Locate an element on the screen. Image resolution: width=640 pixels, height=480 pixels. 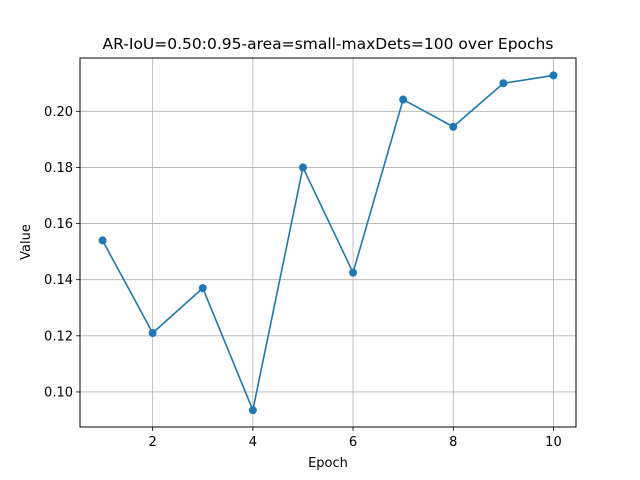
x-axis: 2 4 6 8 10 is located at coordinates (355, 438).